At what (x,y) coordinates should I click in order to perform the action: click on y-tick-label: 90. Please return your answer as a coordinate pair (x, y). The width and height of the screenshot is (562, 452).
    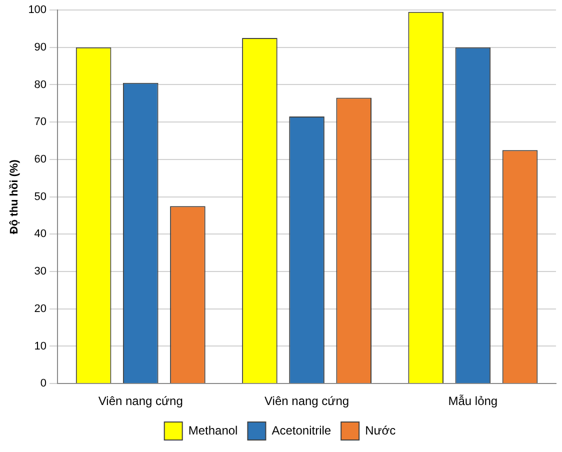
    Looking at the image, I should click on (40, 47).